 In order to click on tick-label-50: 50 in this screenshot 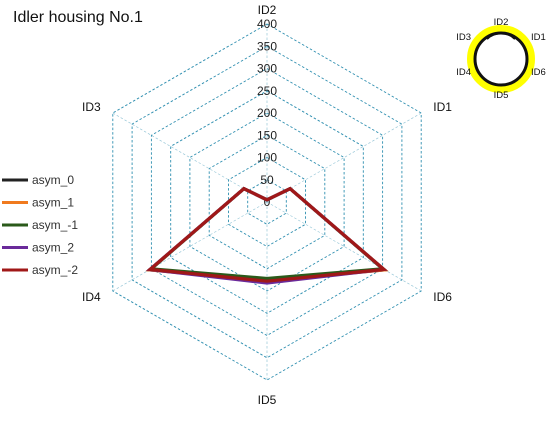, I will do `click(267, 180)`.